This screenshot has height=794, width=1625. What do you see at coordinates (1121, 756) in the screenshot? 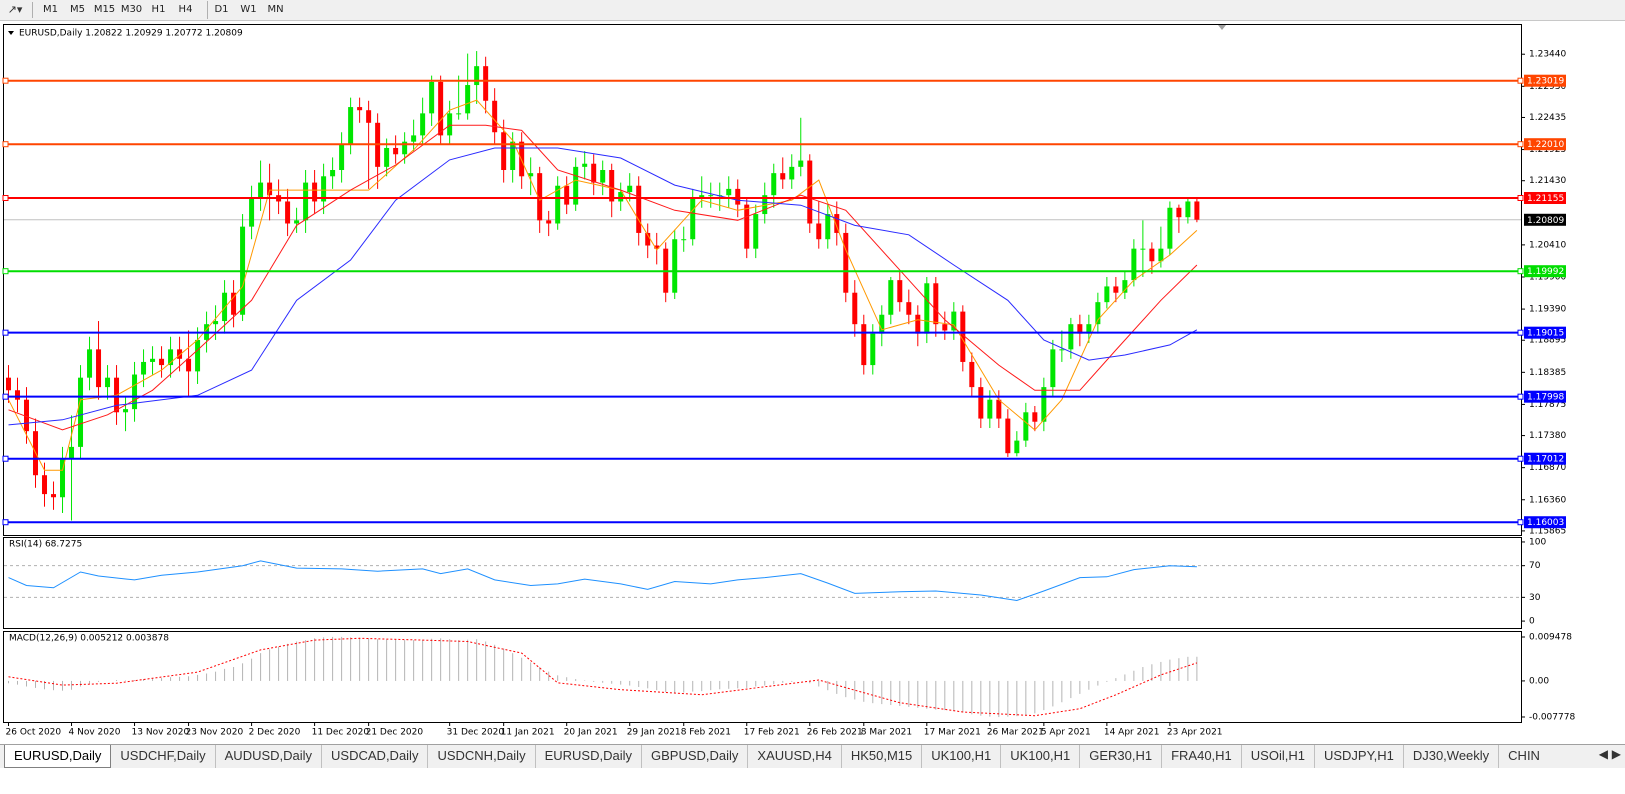
I see `chart-tab: GER30,H1` at bounding box center [1121, 756].